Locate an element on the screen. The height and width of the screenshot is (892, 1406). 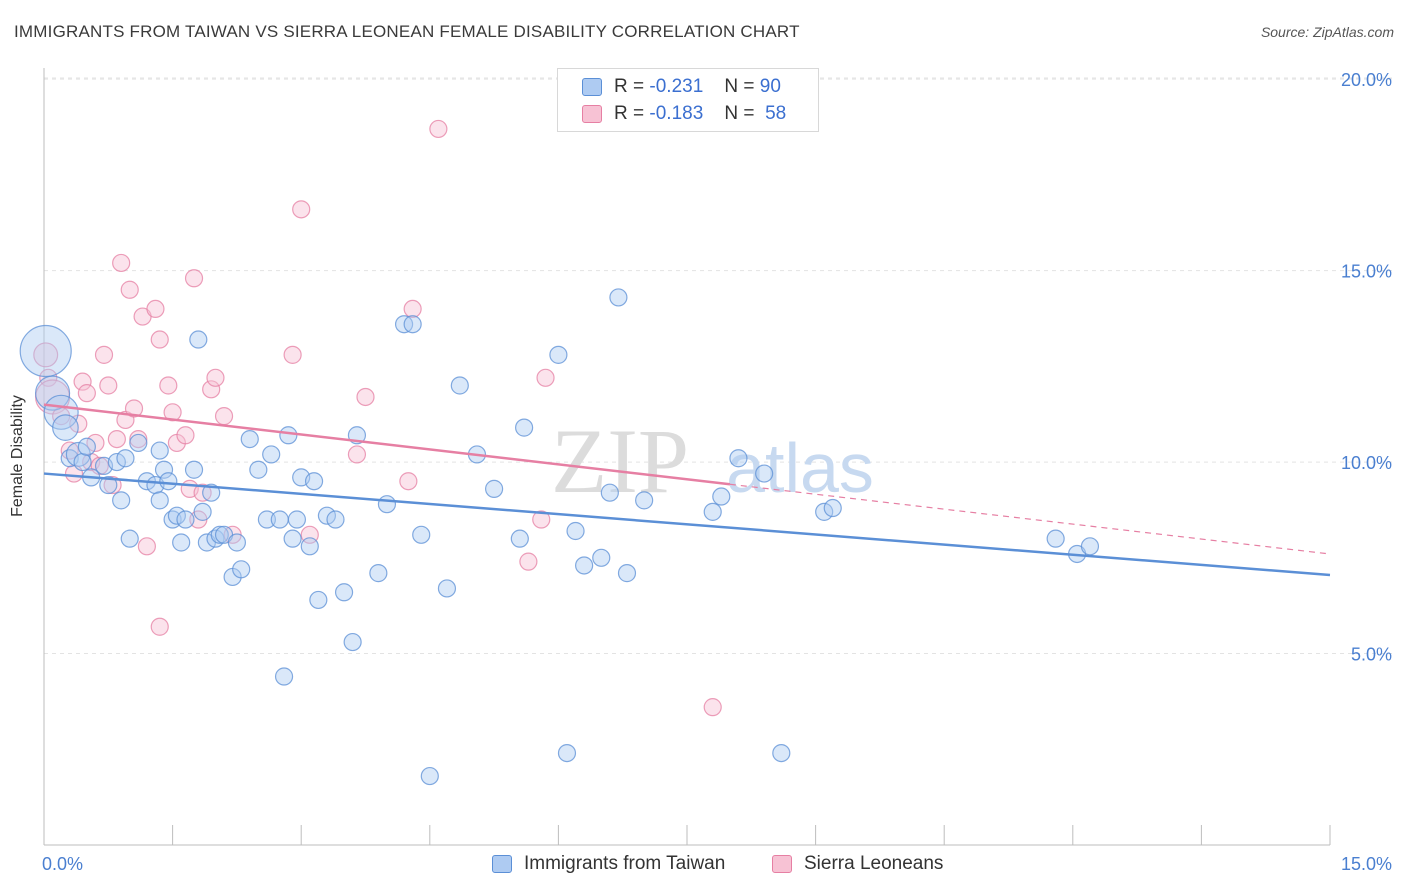
legend-item-taiwan: Immigrants from Taiwan is located at coordinates (608, 864).